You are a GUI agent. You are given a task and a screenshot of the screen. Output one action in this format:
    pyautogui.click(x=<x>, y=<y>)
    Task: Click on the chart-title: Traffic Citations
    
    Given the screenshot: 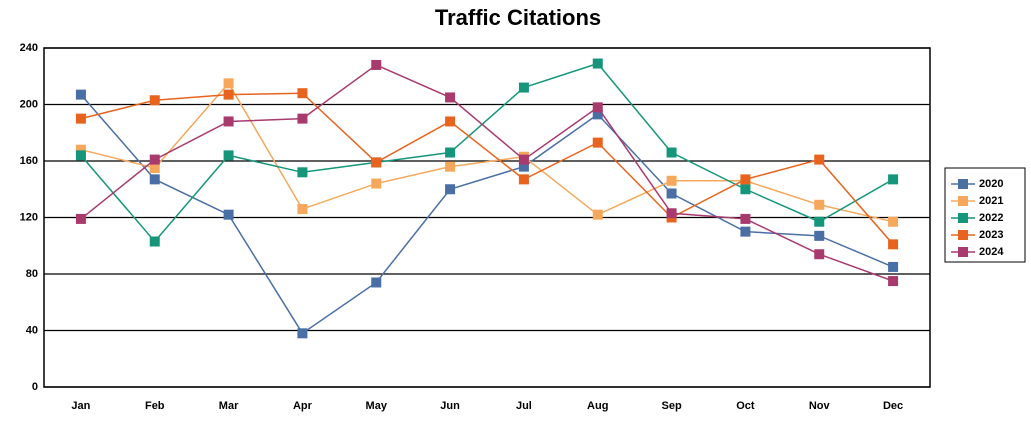 What is the action you would take?
    pyautogui.click(x=518, y=17)
    